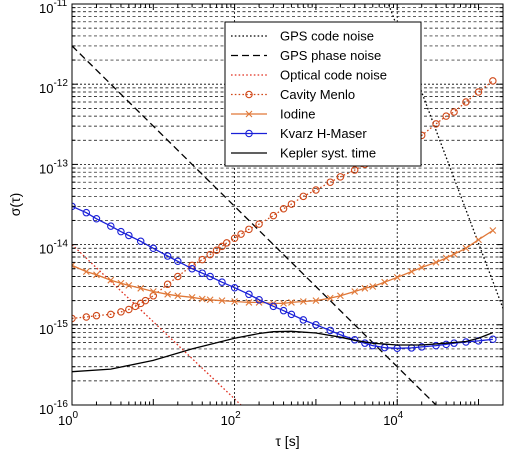  Describe the element at coordinates (53, 87) in the screenshot. I see `y-tick-label: 10-12` at that location.